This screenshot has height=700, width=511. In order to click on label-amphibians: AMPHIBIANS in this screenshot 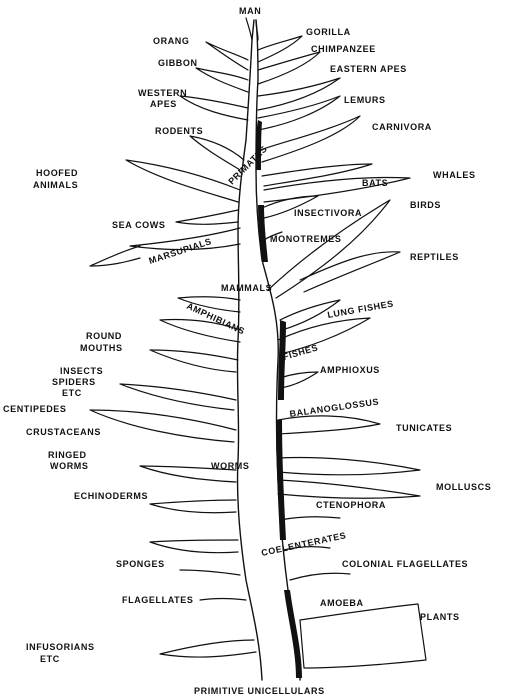, I will do `click(215, 319)`.